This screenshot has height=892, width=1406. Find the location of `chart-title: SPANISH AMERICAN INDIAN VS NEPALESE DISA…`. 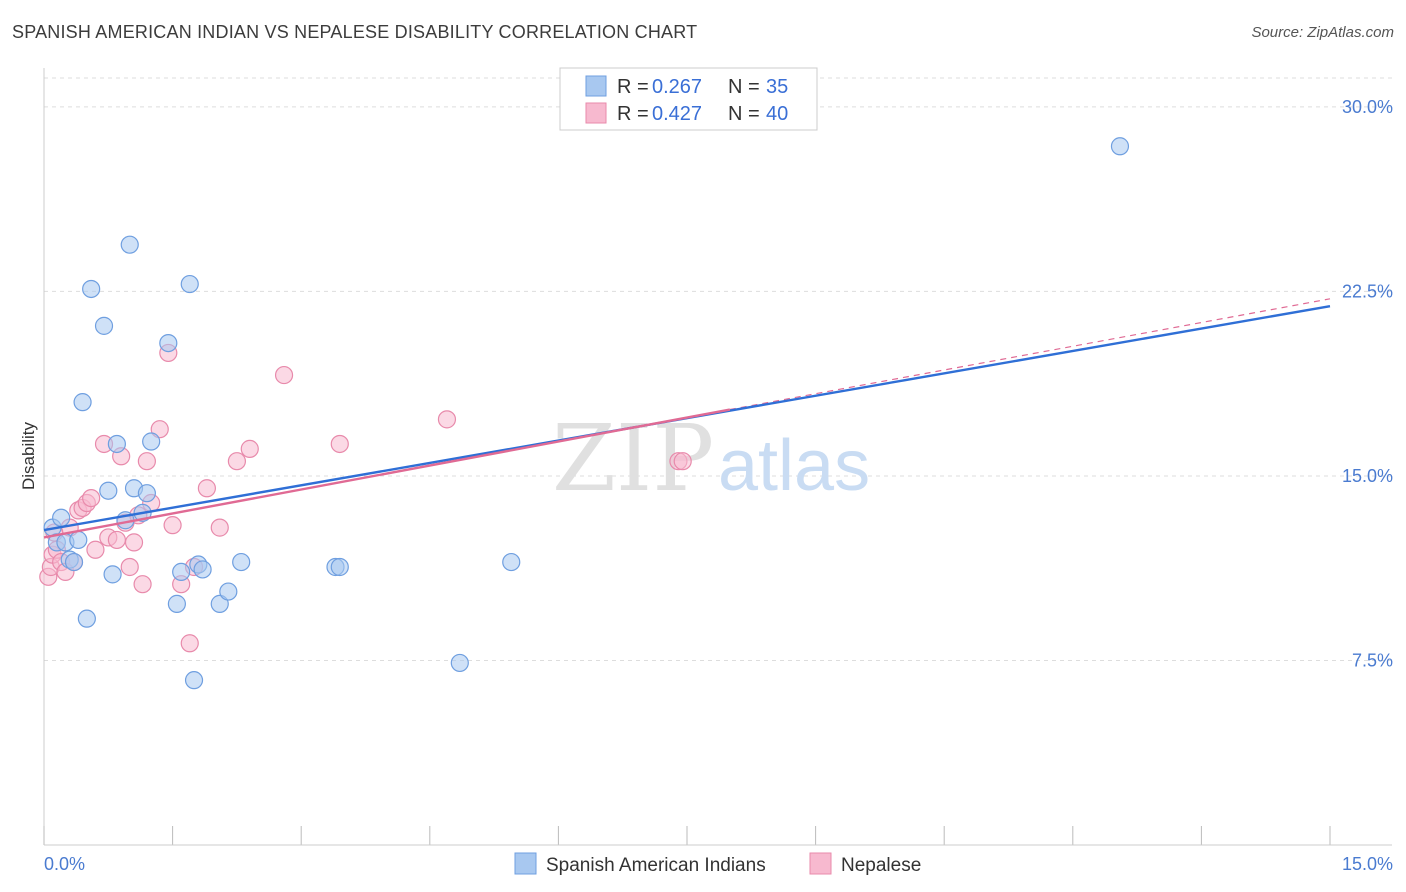

chart-title: SPANISH AMERICAN INDIAN VS NEPALESE DISA… is located at coordinates (355, 32).